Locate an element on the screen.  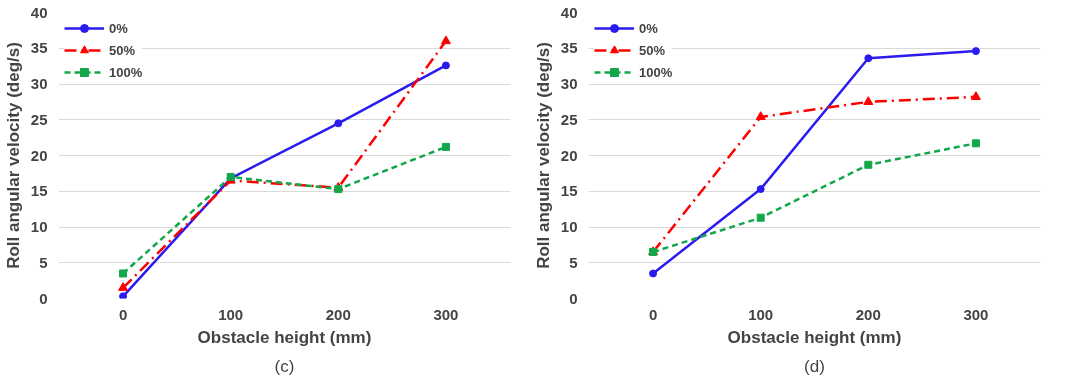
text: (d) is located at coordinates (814, 366).